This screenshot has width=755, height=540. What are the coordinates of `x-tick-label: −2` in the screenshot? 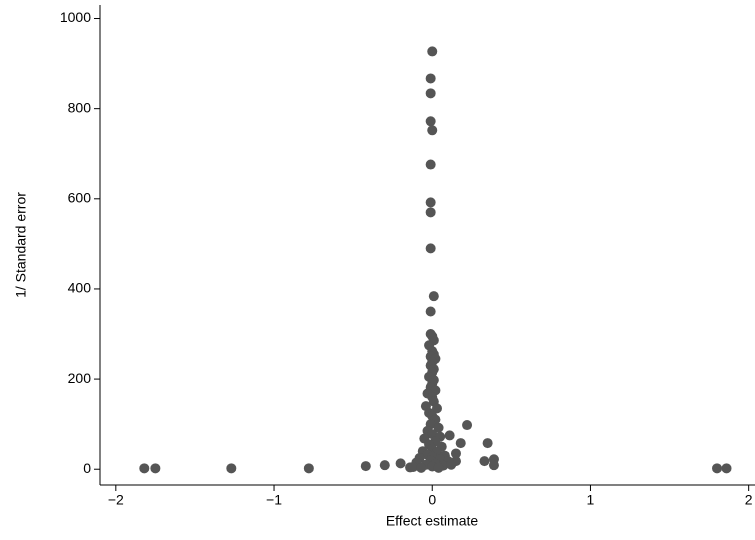 It's located at (116, 500).